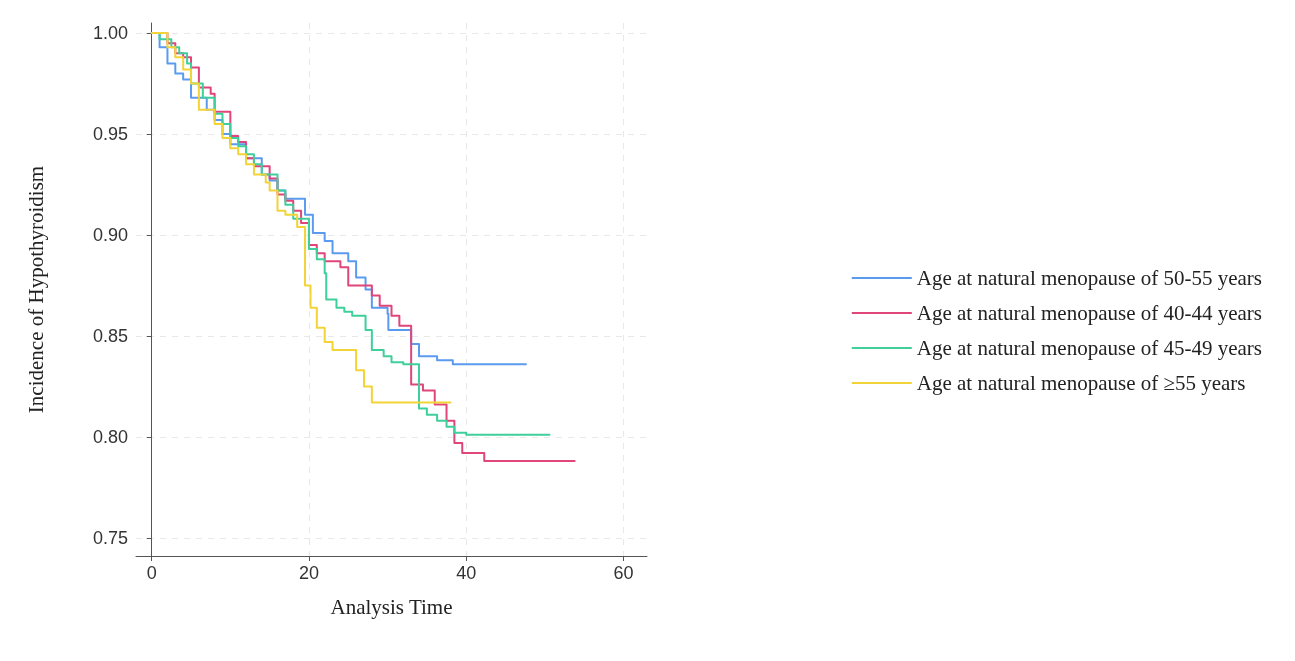 Image resolution: width=1295 pixels, height=661 pixels. Describe the element at coordinates (110, 33) in the screenshot. I see `y-tick-label: 1.00` at that location.